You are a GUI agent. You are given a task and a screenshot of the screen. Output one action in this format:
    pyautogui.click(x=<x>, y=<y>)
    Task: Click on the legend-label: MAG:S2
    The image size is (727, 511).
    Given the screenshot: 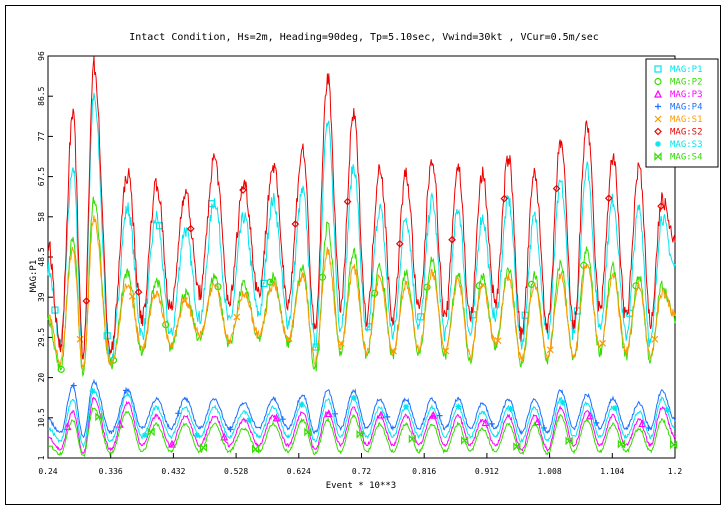 What is the action you would take?
    pyautogui.click(x=686, y=133)
    